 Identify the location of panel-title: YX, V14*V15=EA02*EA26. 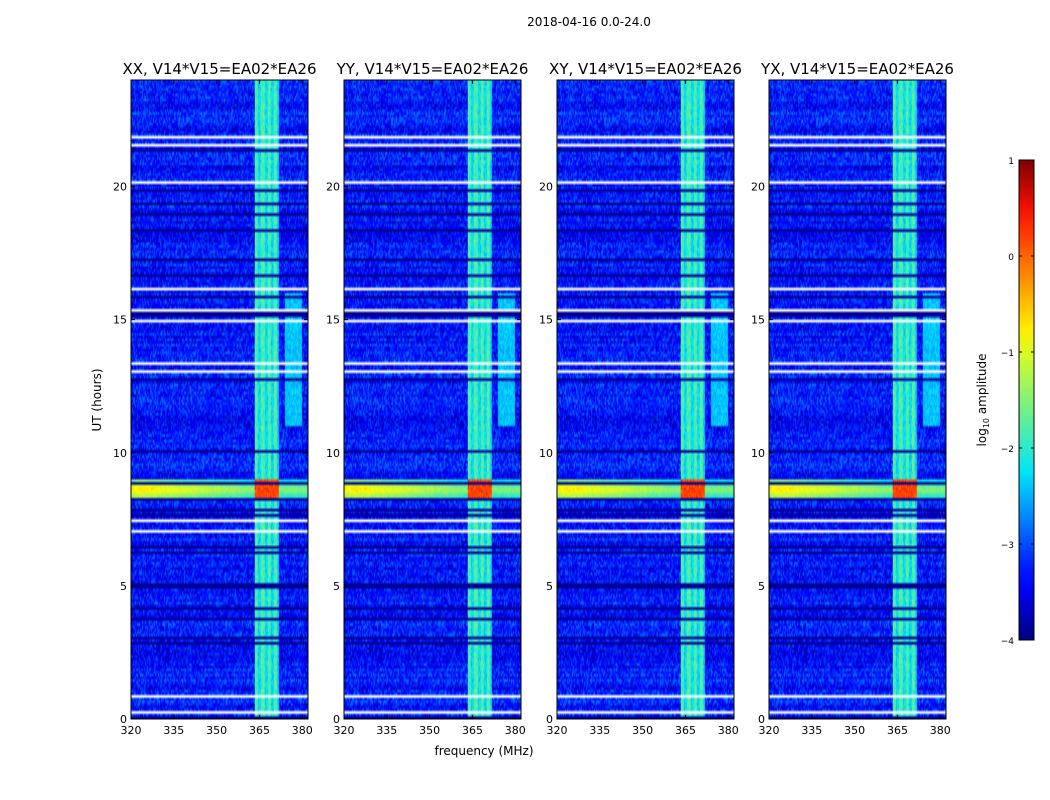
(857, 69).